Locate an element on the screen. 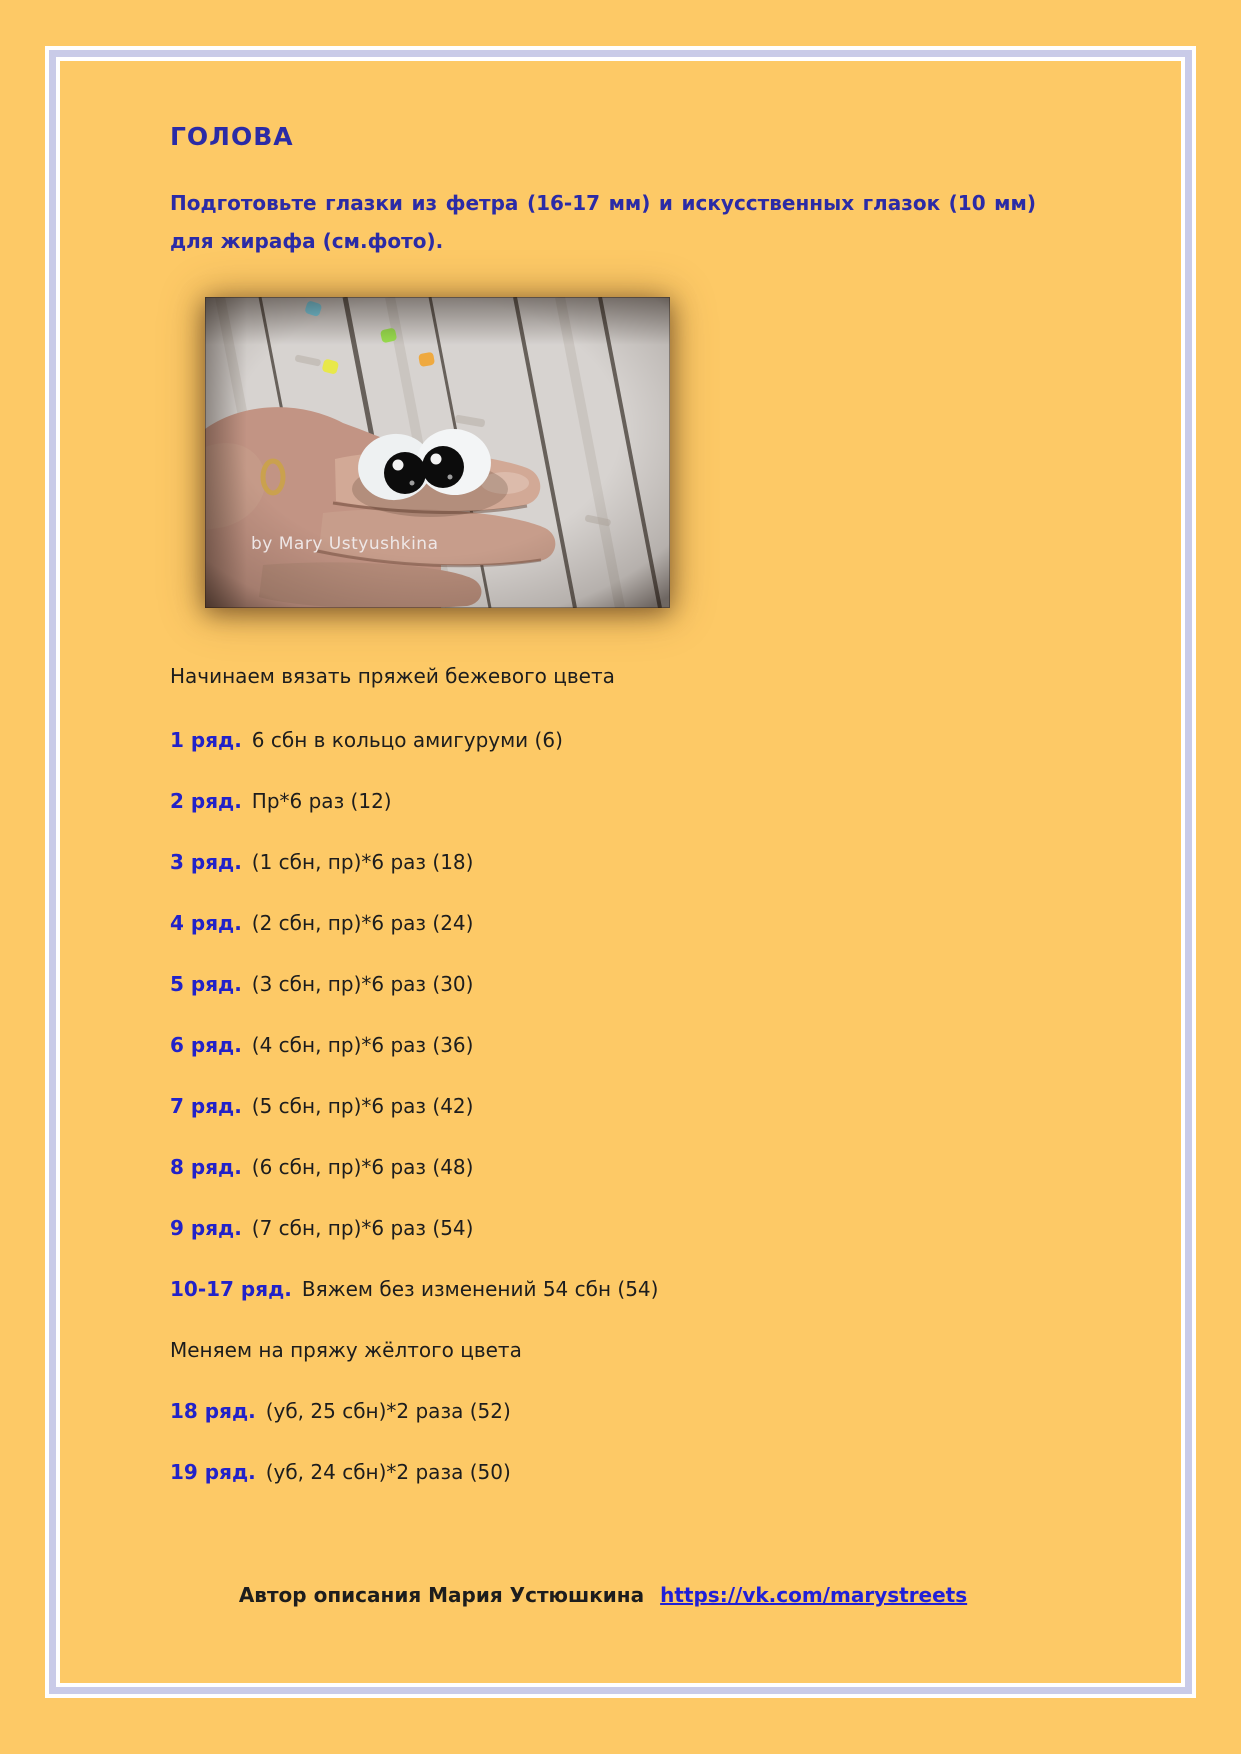 The image size is (1241, 1754). row-instruction: 6 сбн в кольцо амигуруми (6) is located at coordinates (407, 740).